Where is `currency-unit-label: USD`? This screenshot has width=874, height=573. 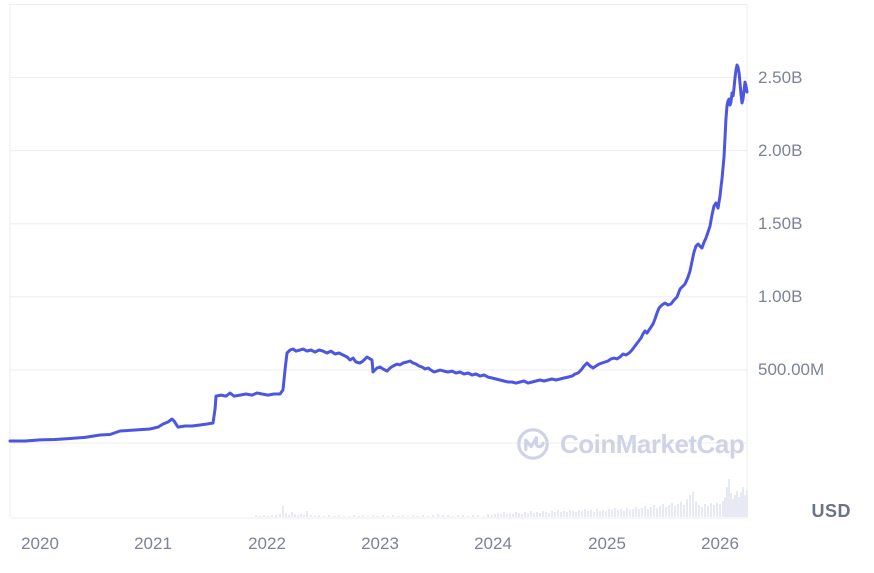 currency-unit-label: USD is located at coordinates (831, 511).